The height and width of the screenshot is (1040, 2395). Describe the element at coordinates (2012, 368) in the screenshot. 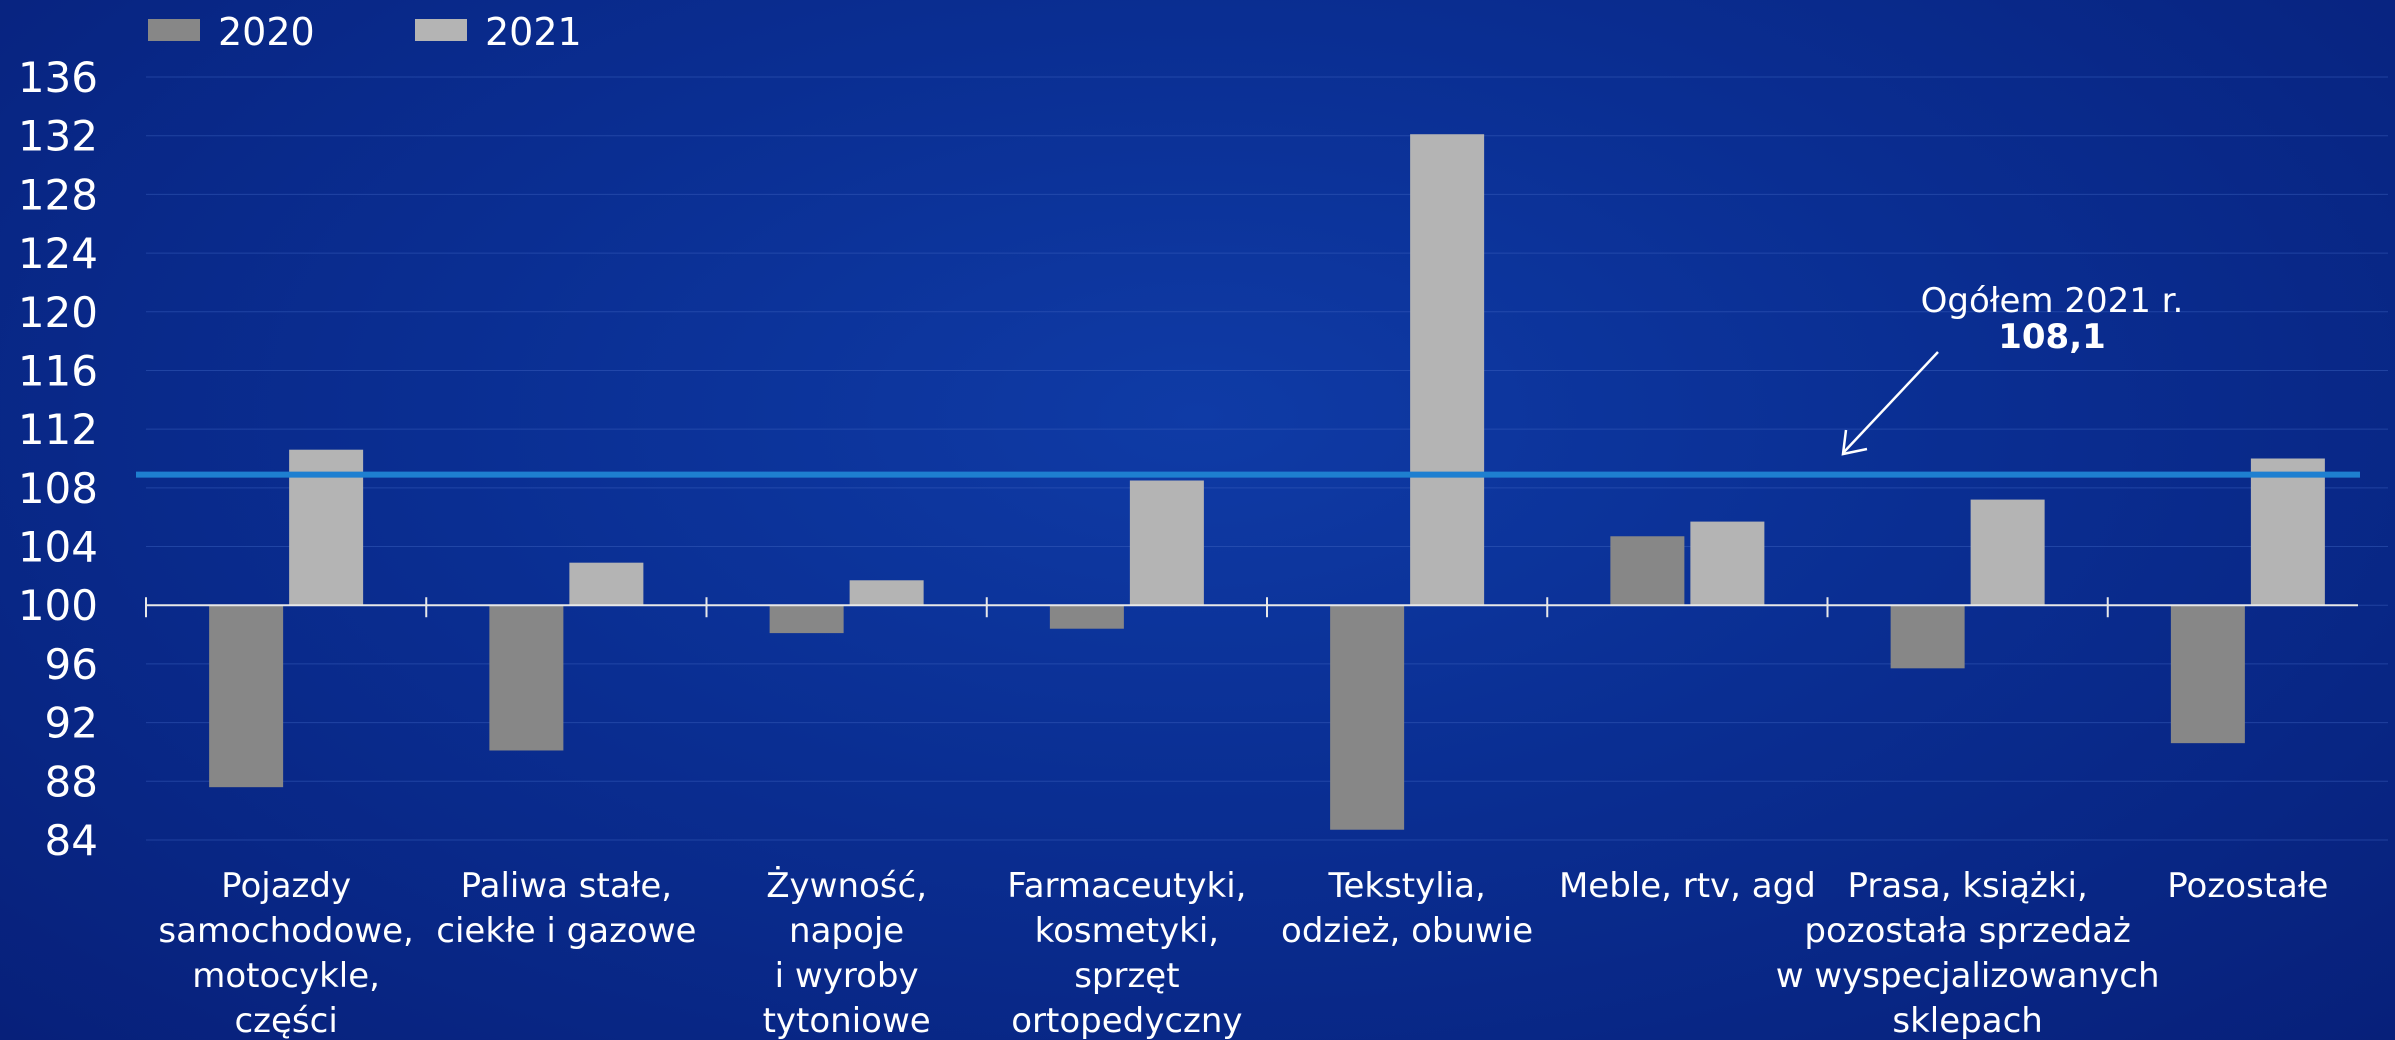

I see `annotation: Ogółem 2021 r. 108,1` at that location.